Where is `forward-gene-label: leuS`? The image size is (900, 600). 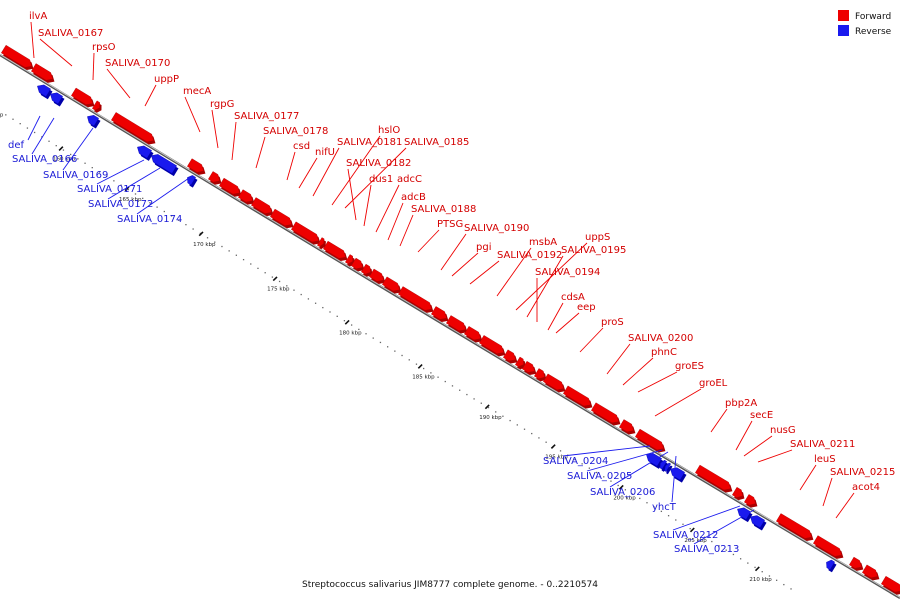
forward-gene-label: leuS is located at coordinates (825, 459).